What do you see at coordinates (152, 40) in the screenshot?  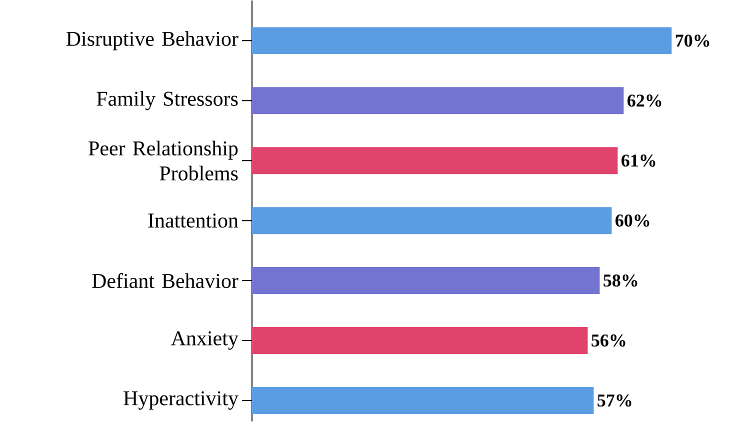 I see `y-tick-label: Disruptive Behavior` at bounding box center [152, 40].